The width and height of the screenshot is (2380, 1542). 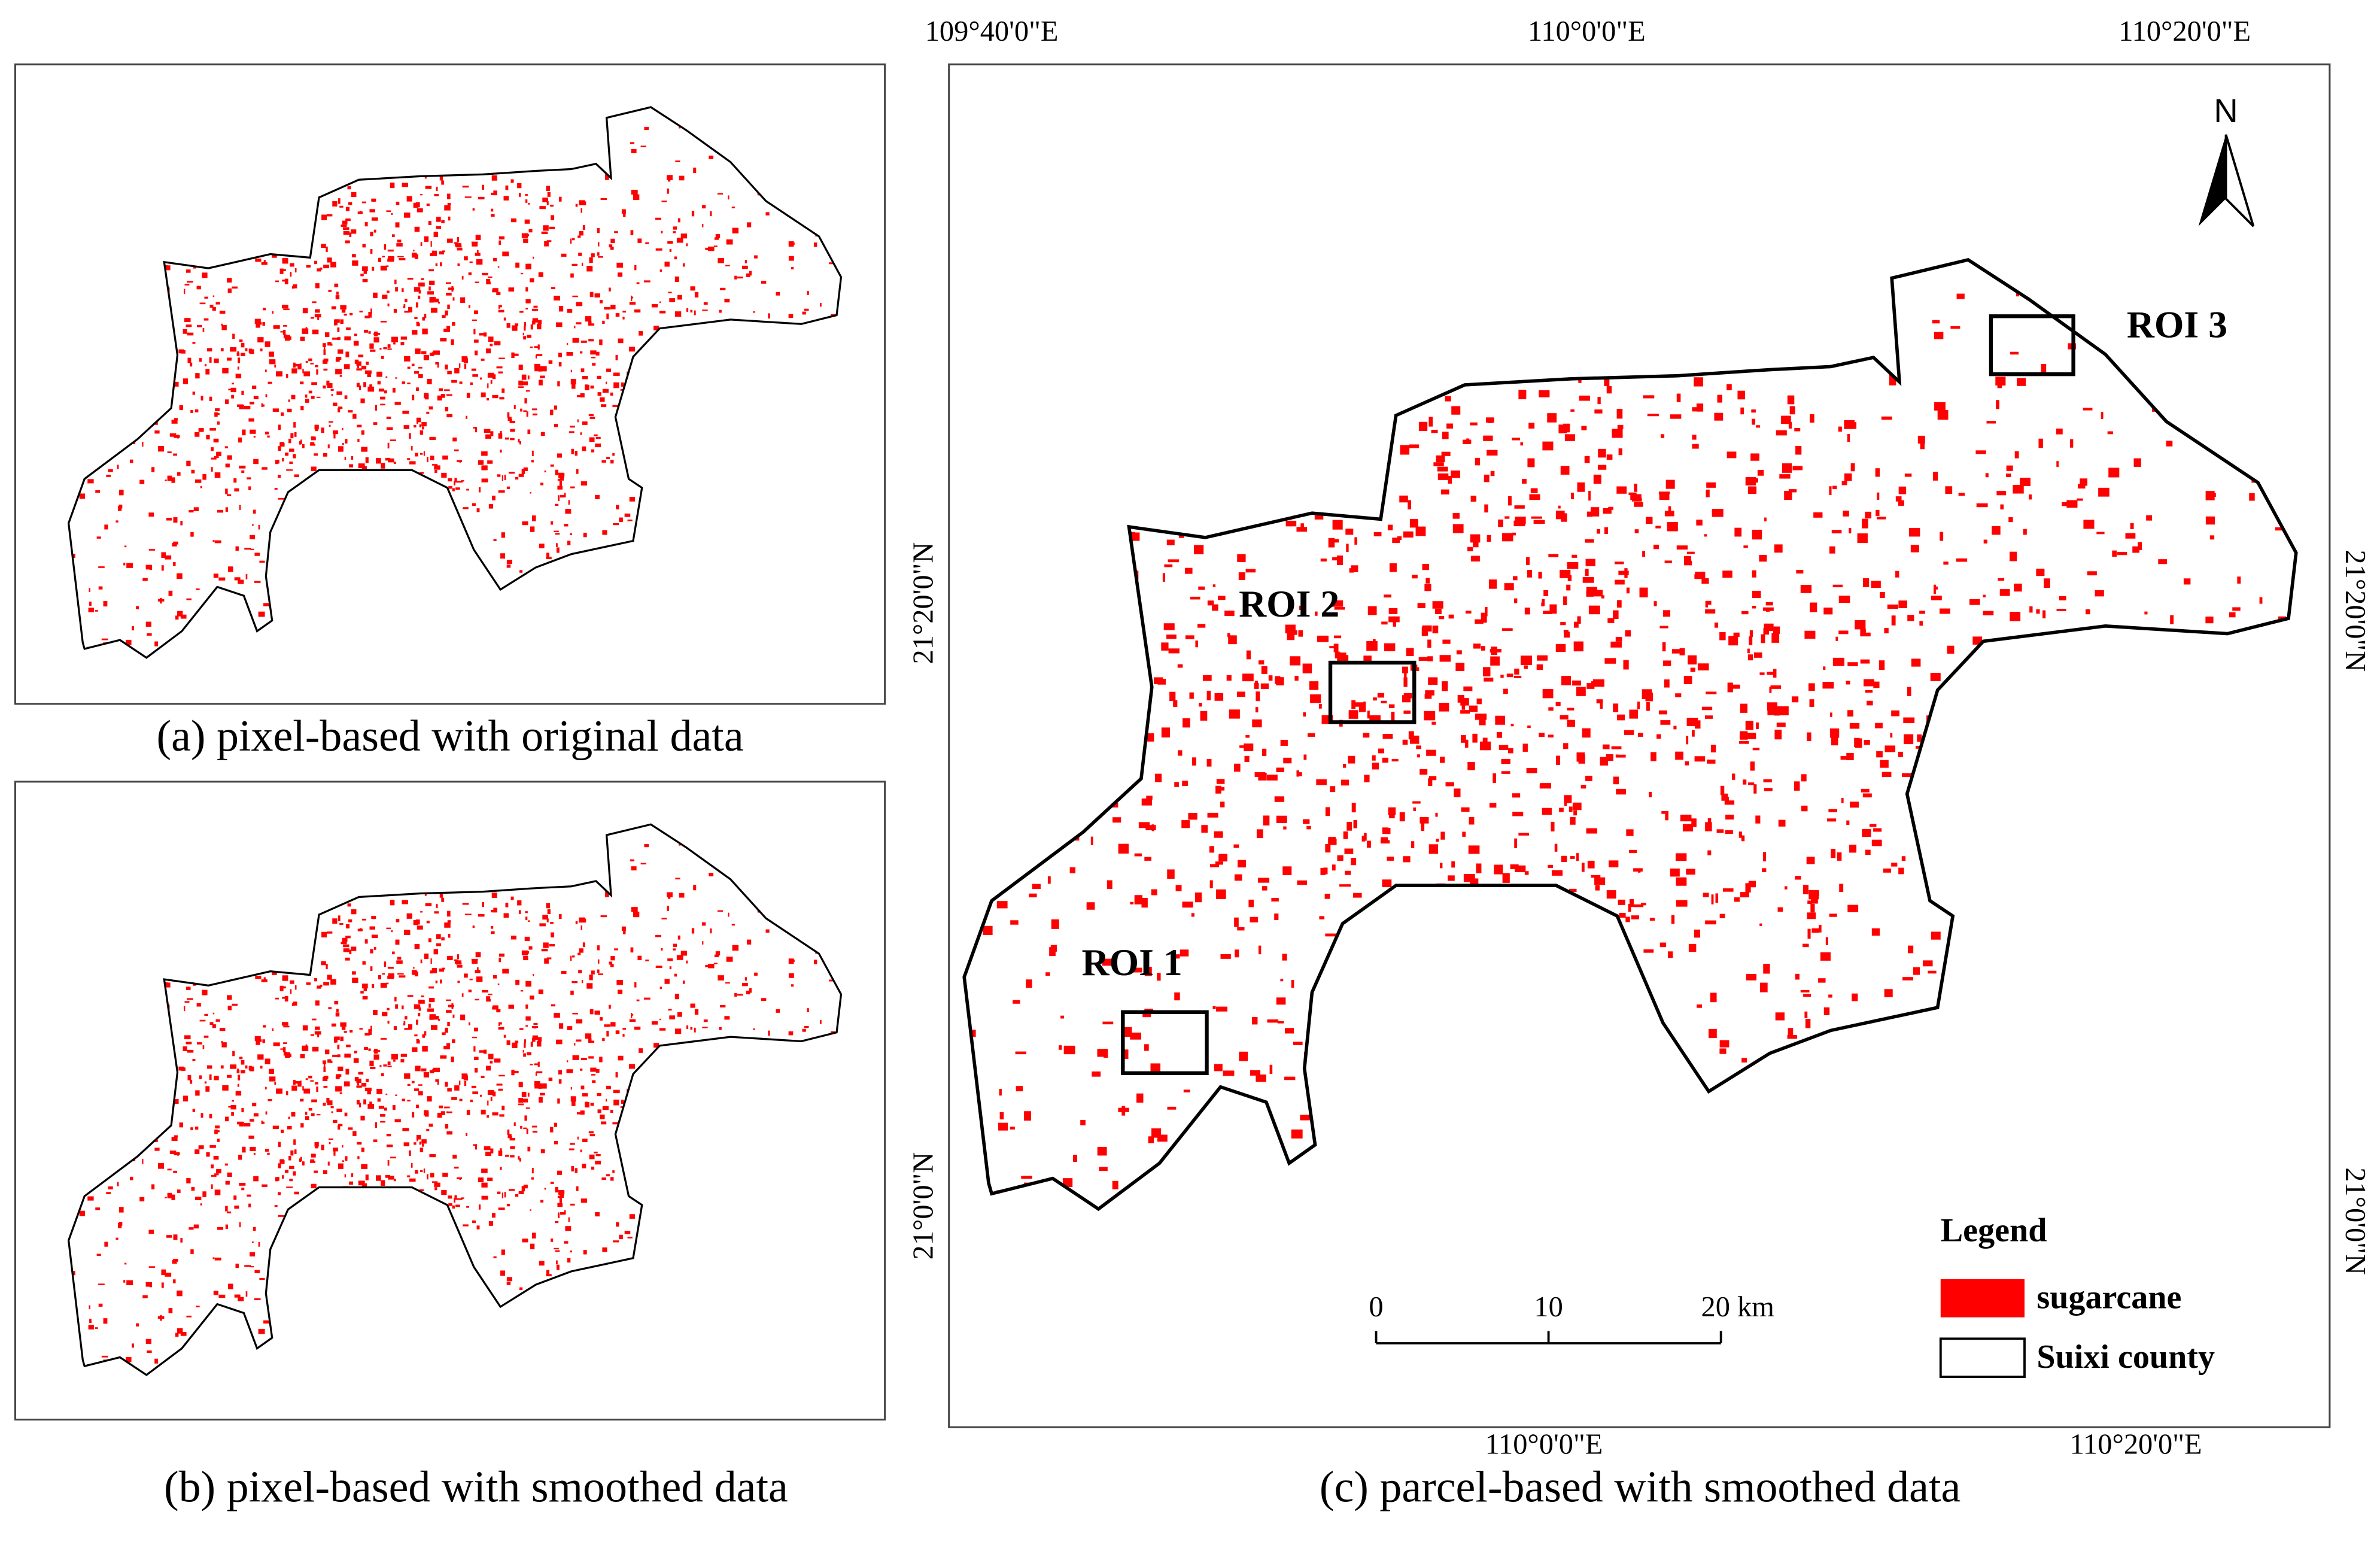 What do you see at coordinates (450, 735) in the screenshot?
I see `caption: (a) pixel-based with original data` at bounding box center [450, 735].